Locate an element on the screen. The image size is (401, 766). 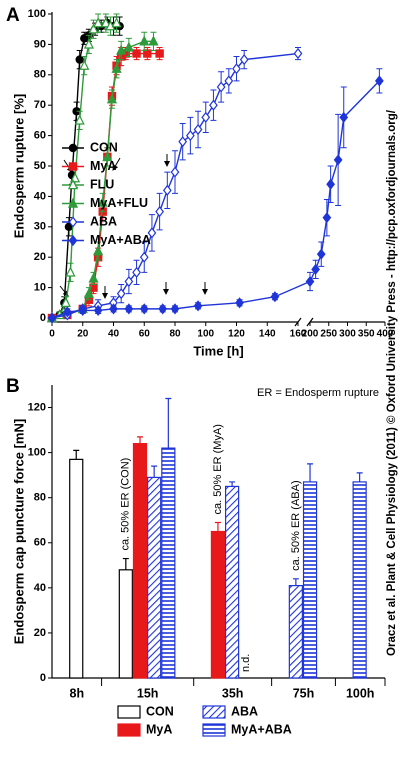
x-tick-label: 80 is located at coordinates (175, 334).